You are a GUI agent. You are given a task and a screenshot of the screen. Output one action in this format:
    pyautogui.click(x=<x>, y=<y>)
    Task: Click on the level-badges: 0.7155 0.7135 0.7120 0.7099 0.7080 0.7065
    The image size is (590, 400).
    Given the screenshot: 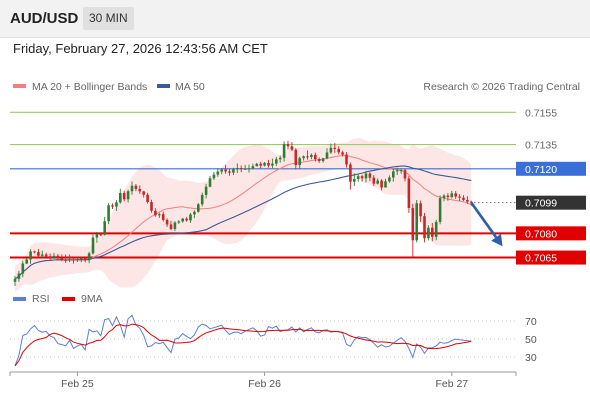 What is the action you would take?
    pyautogui.click(x=551, y=186)
    